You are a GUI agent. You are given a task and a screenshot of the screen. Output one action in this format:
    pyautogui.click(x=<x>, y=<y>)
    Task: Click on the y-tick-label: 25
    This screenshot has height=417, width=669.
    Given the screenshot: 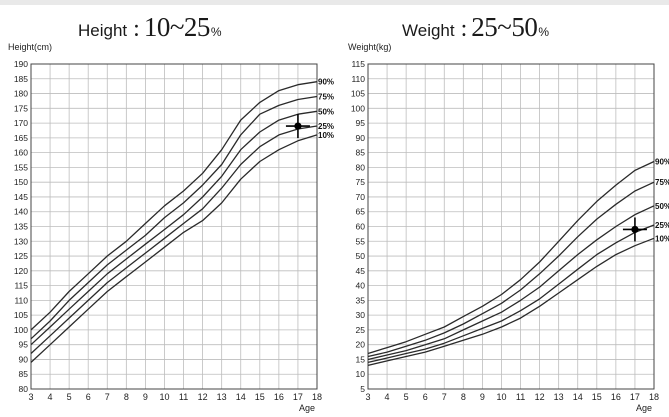 What is the action you would take?
    pyautogui.click(x=361, y=330)
    